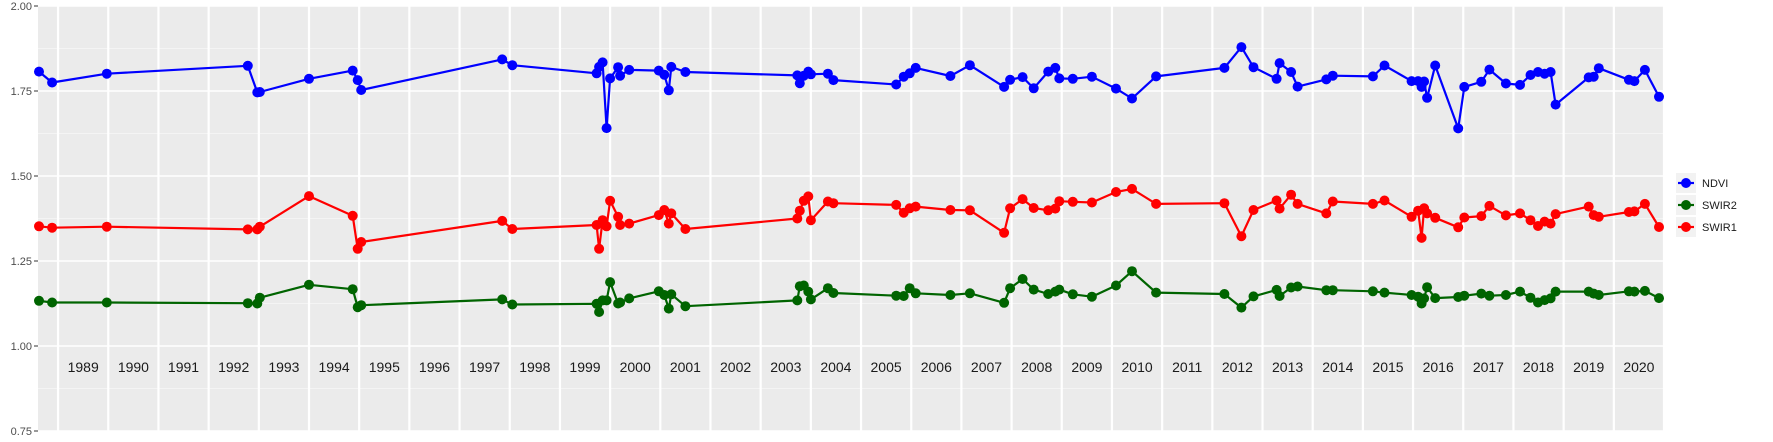 This screenshot has height=442, width=1773. I want to click on year-label: 1994, so click(334, 367).